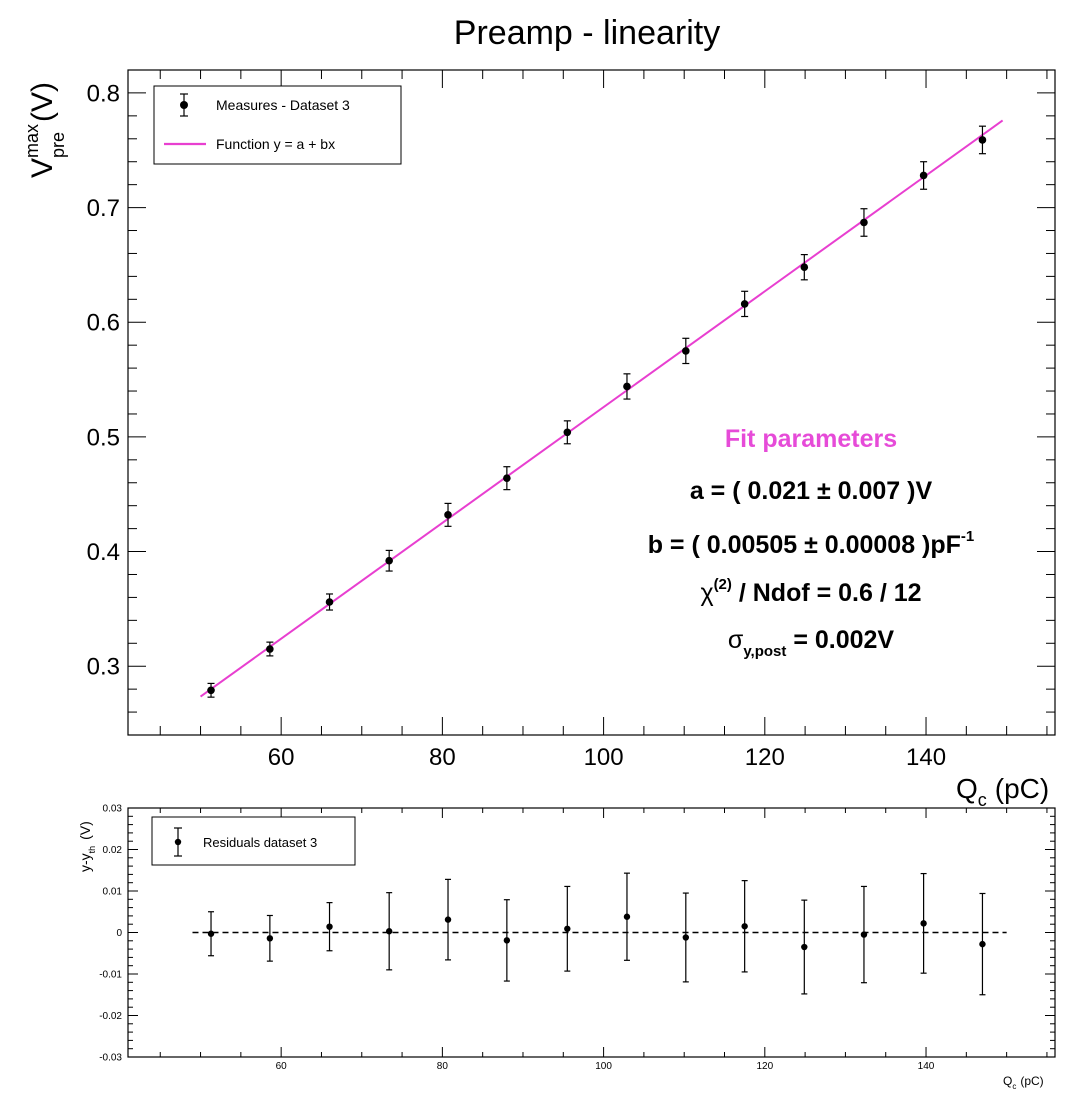  I want to click on residual-legend-point, so click(178, 842).